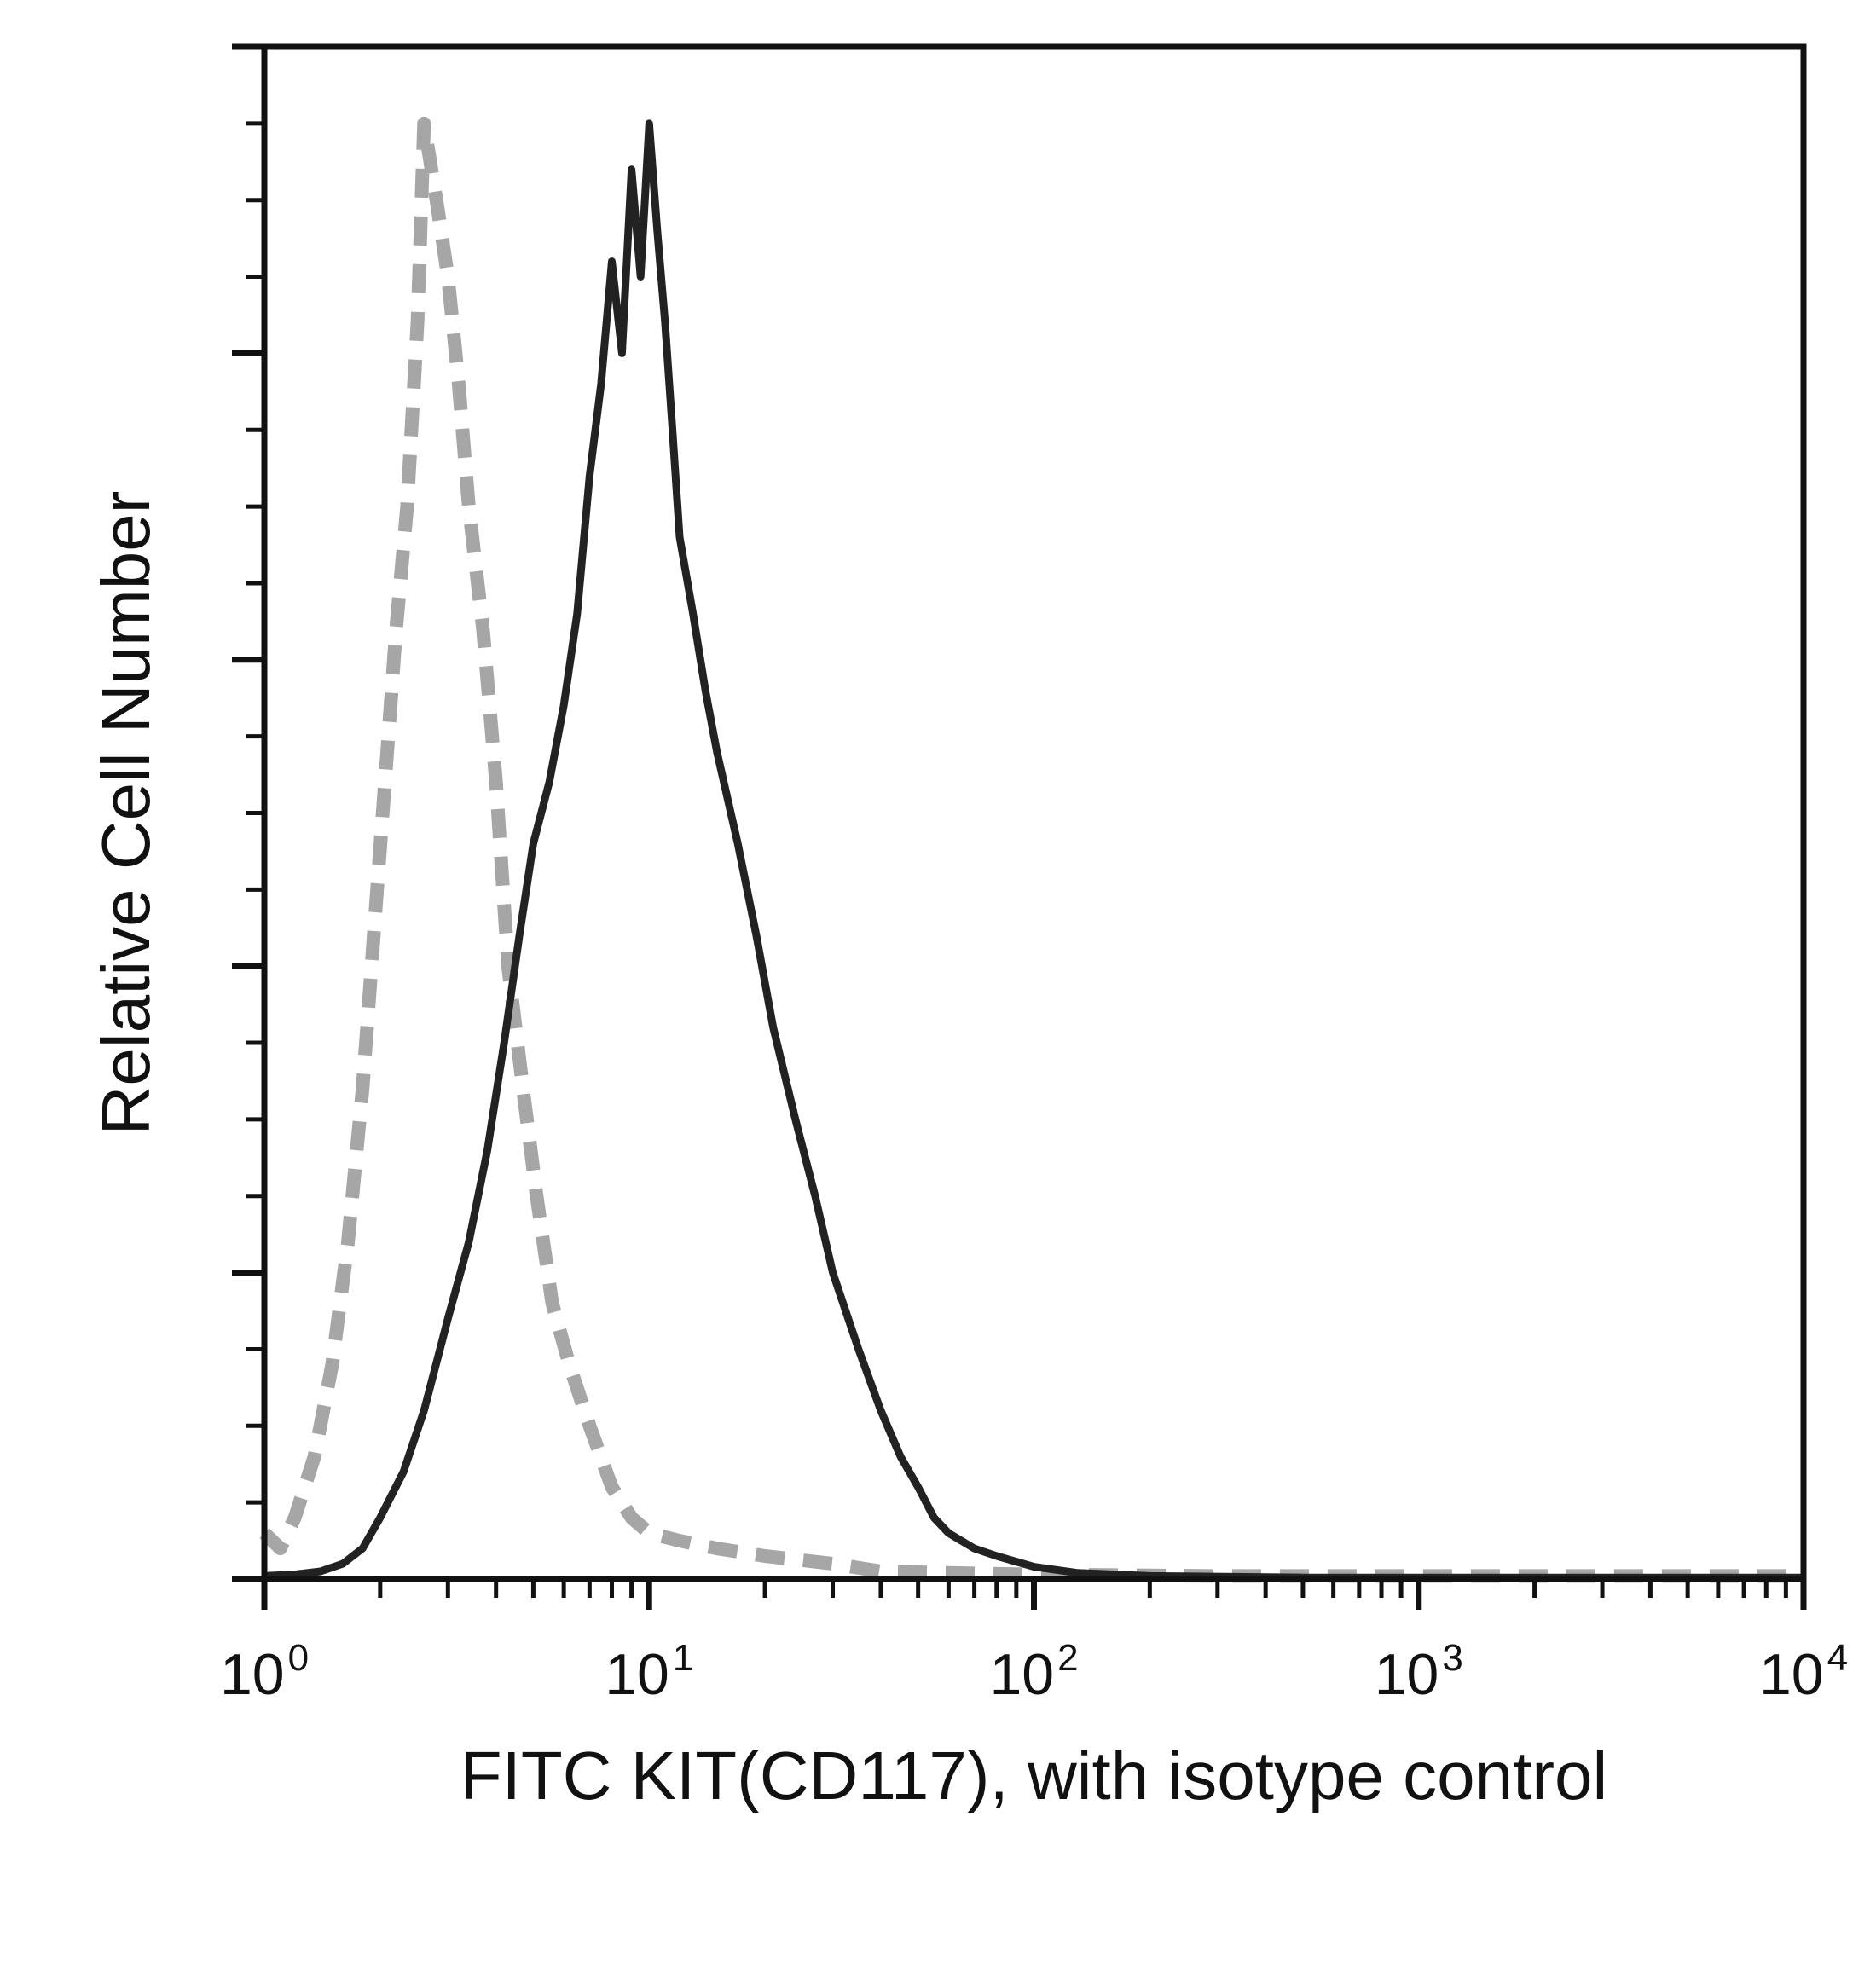  Describe the element at coordinates (1804, 1672) in the screenshot. I see `x-tick-label: 10⁴` at that location.